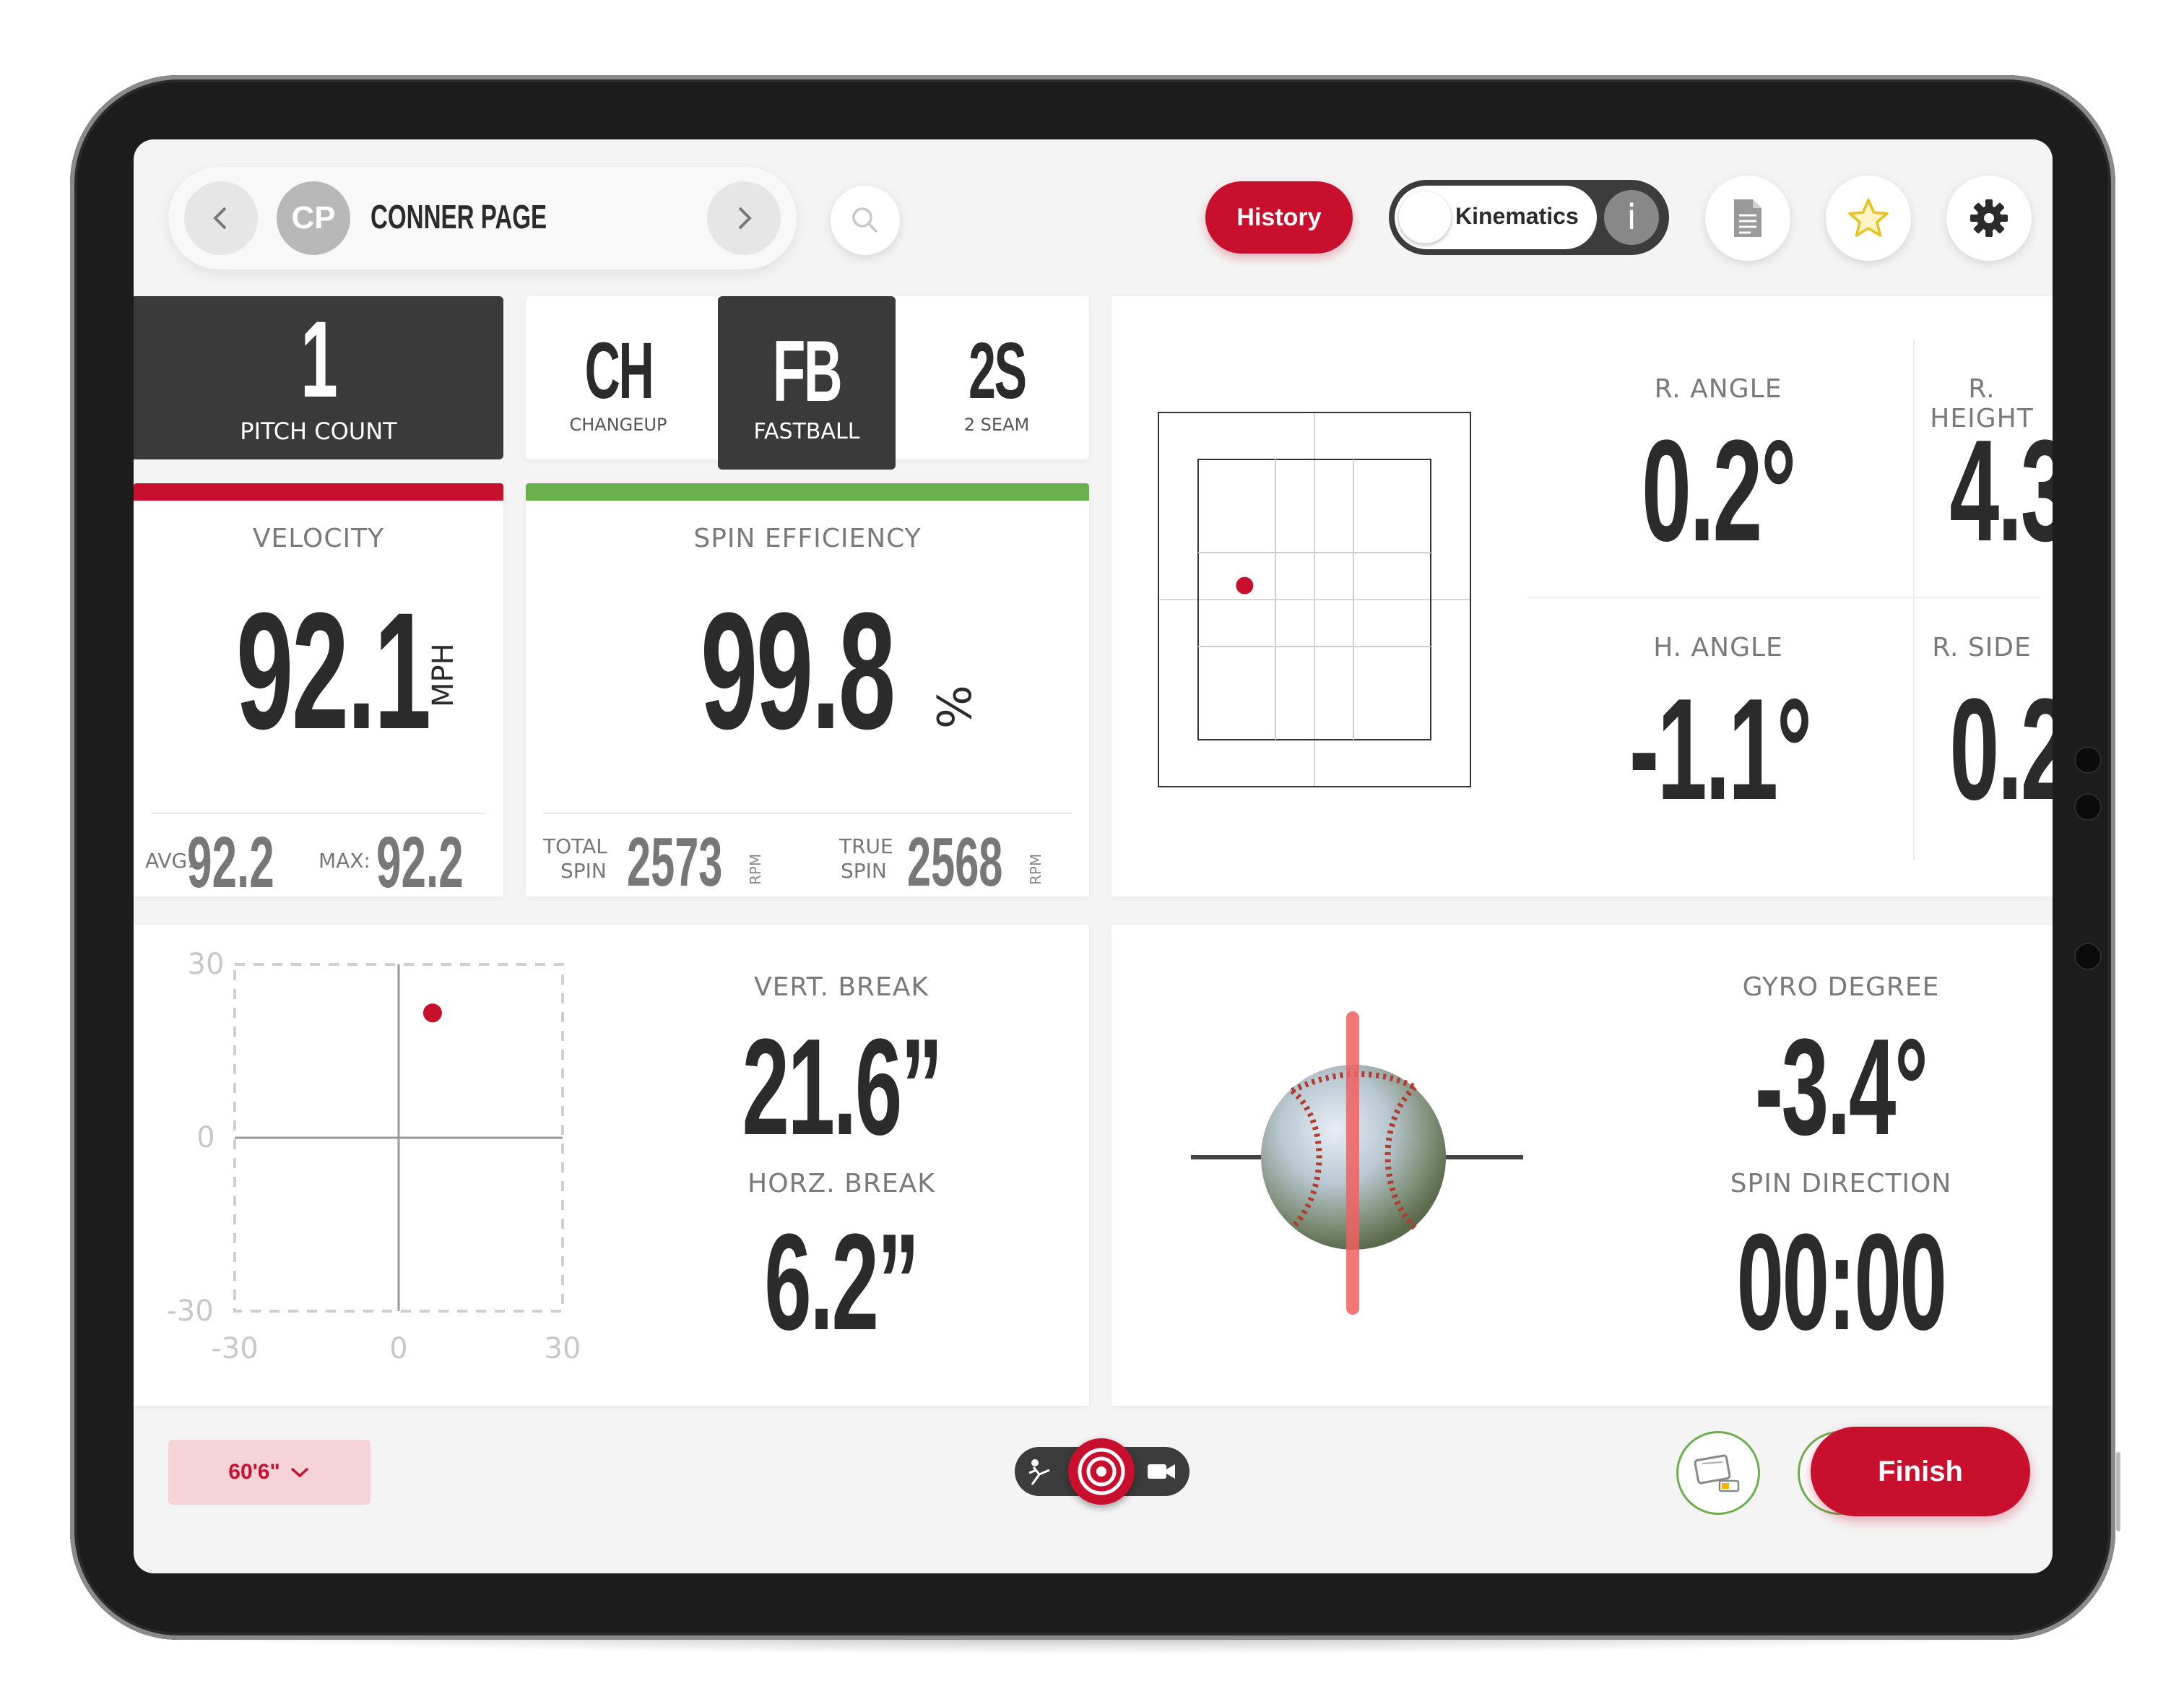  Describe the element at coordinates (675, 862) in the screenshot. I see `total-spin-value: 2573` at that location.